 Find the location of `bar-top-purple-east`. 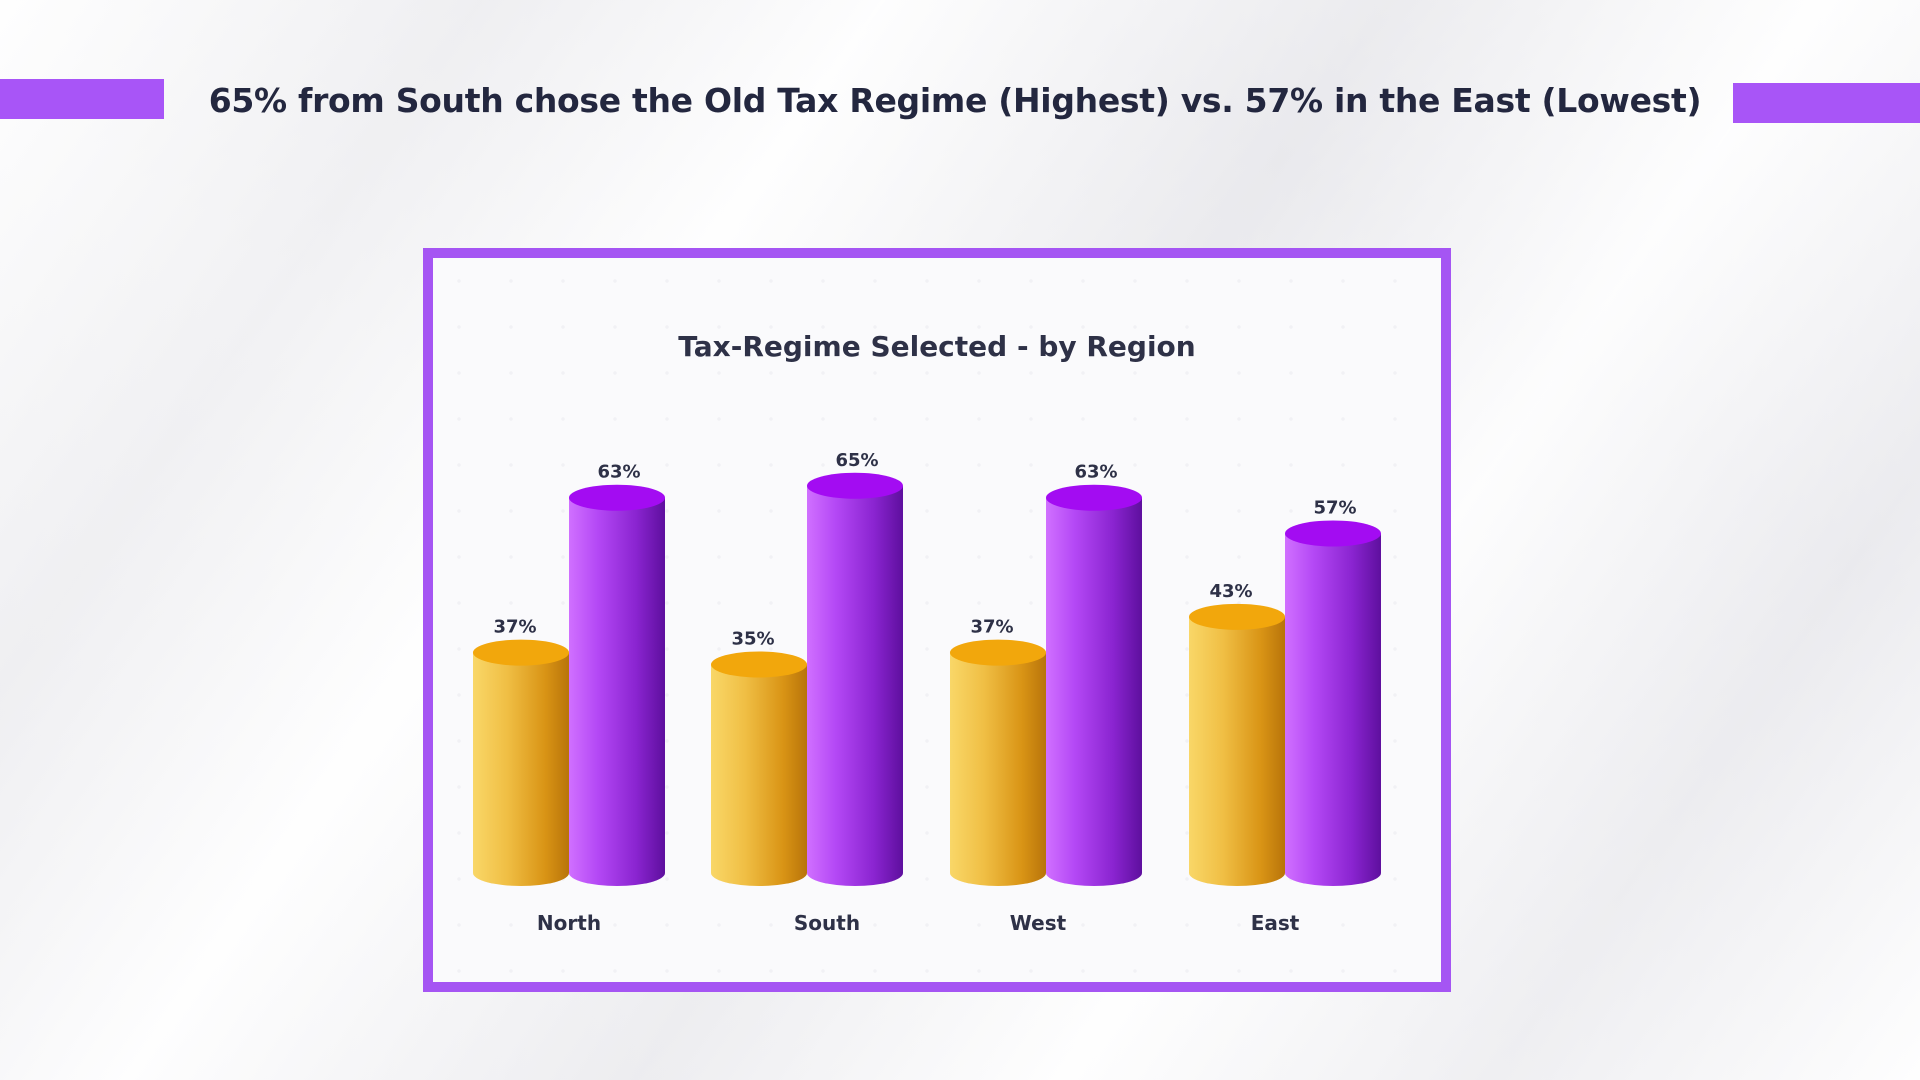

bar-top-purple-east is located at coordinates (1333, 533).